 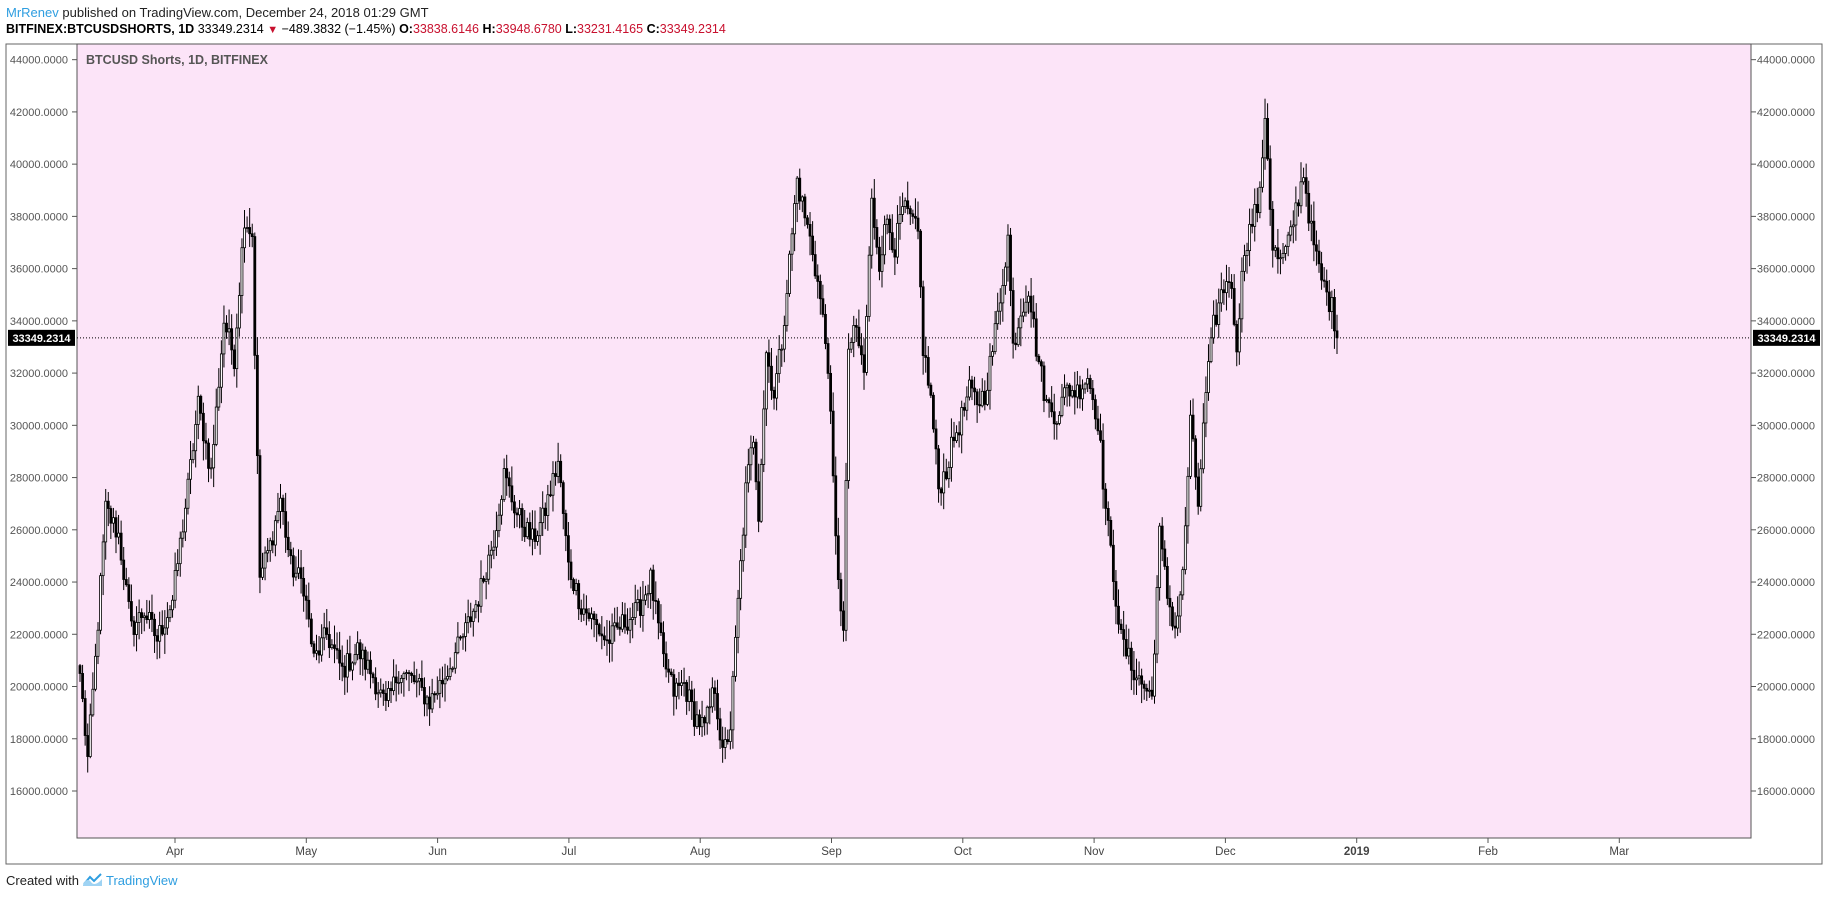 I want to click on tradingview-brand: TradingView, so click(x=142, y=880).